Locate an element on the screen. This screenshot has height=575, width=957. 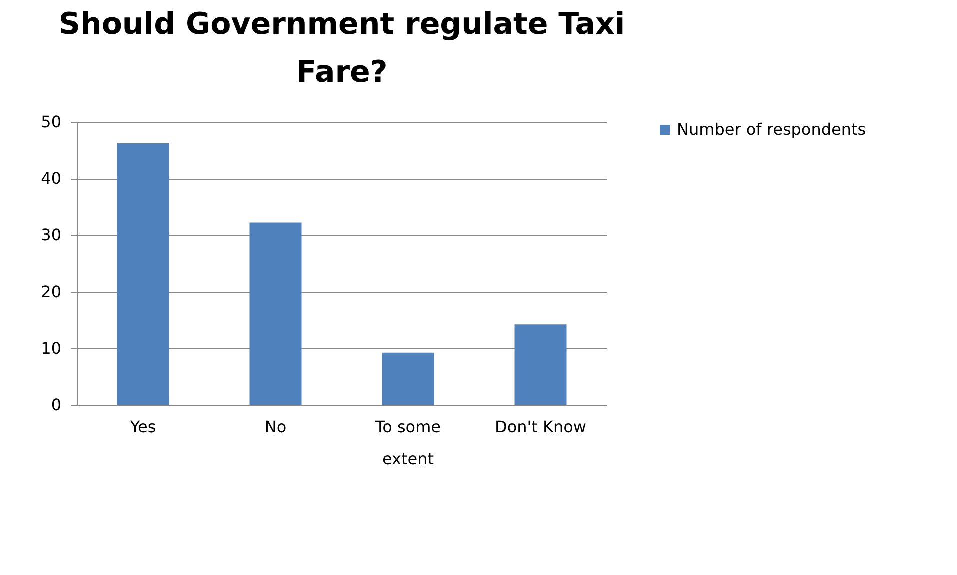
y-tick-label: 50 is located at coordinates (51, 122).